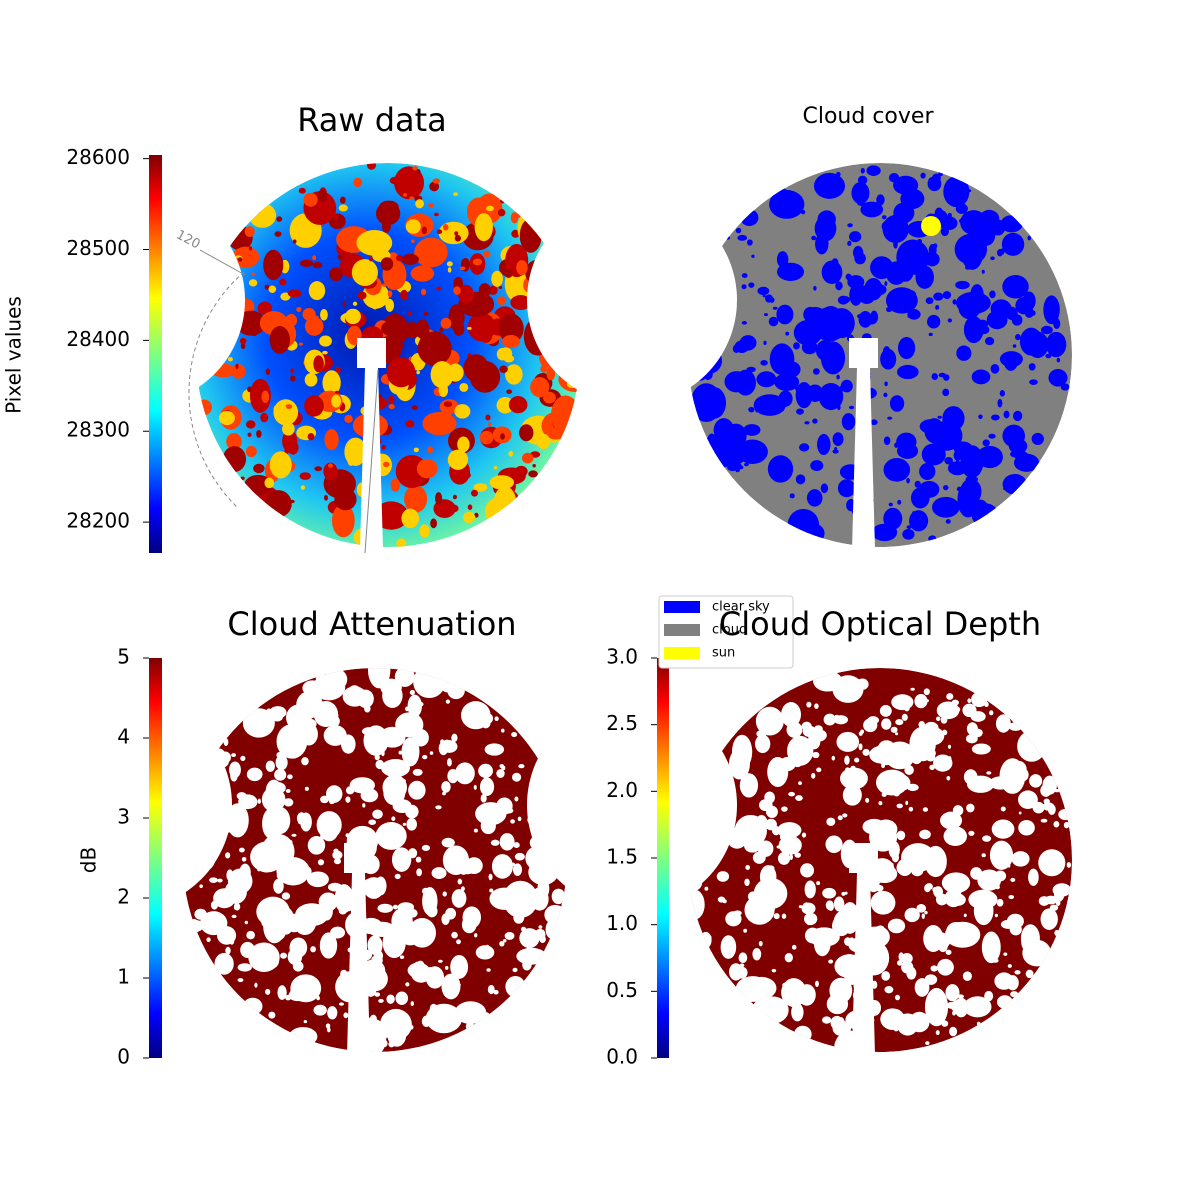 Image resolution: width=1200 pixels, height=1204 pixels. Describe the element at coordinates (371, 353) in the screenshot. I see `mask-block` at that location.